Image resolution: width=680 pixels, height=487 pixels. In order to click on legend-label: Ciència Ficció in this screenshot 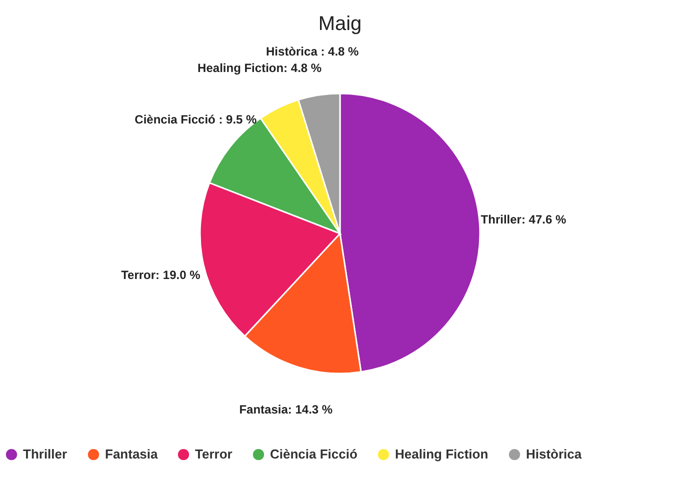, I will do `click(314, 454)`.